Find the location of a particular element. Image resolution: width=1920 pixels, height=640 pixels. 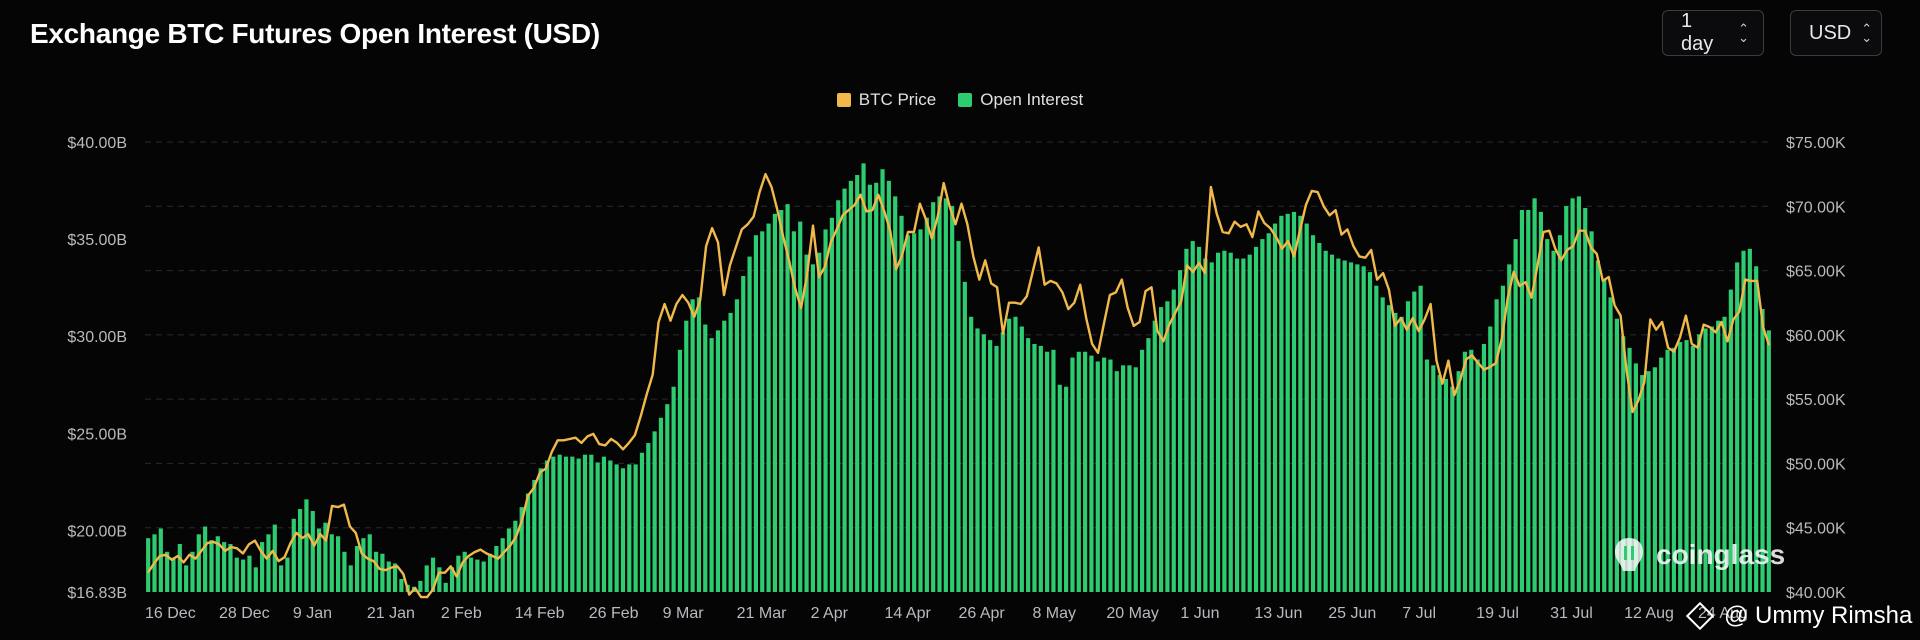

x-tick-label: 2 Feb is located at coordinates (461, 613).